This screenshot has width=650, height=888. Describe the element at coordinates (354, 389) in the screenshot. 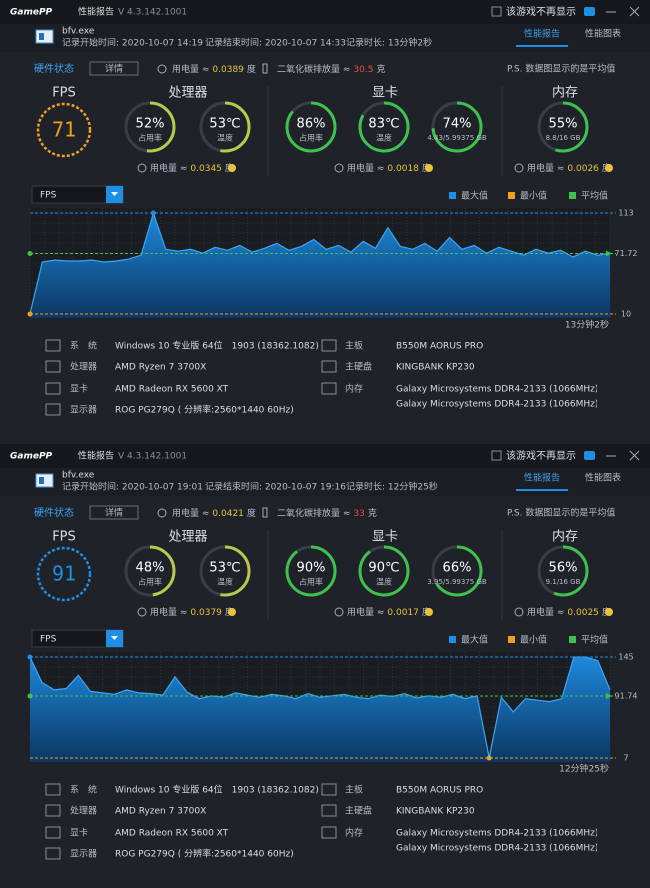

I see `sys-label: 内存` at that location.